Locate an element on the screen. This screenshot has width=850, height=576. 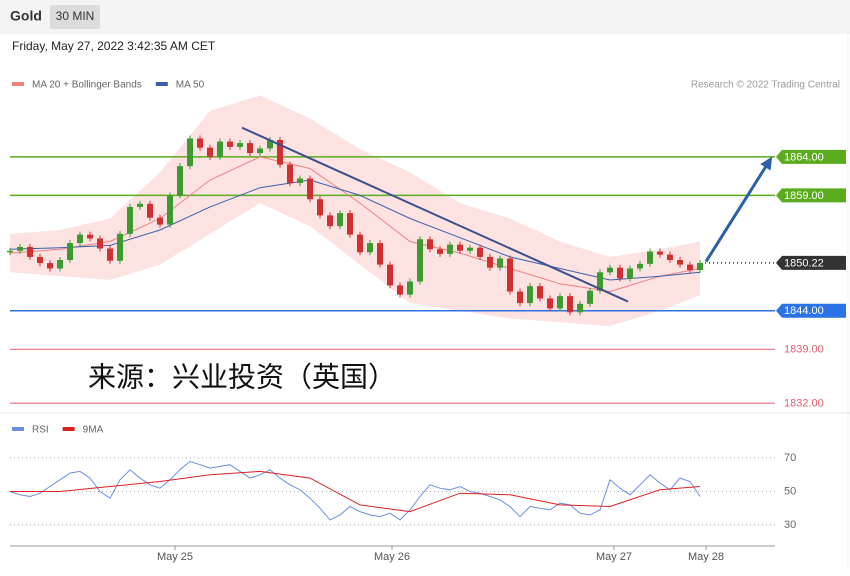
credit: Research © 2022 Trading Central is located at coordinates (765, 85).